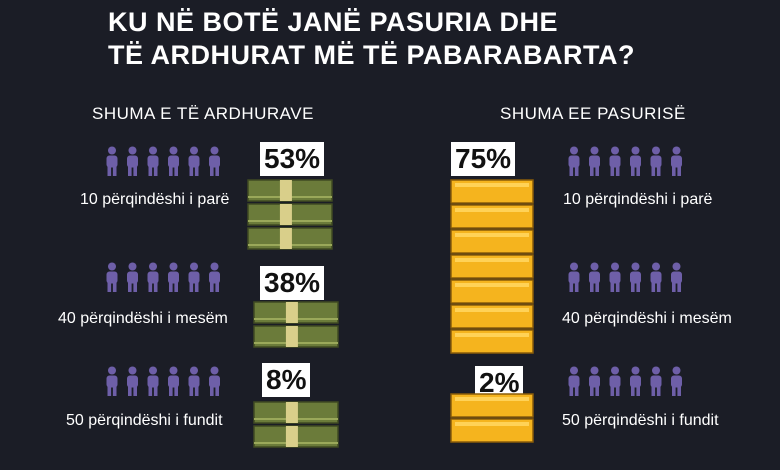 Image resolution: width=780 pixels, height=470 pixels. Describe the element at coordinates (292, 283) in the screenshot. I see `income-percent-badge: 38%` at that location.